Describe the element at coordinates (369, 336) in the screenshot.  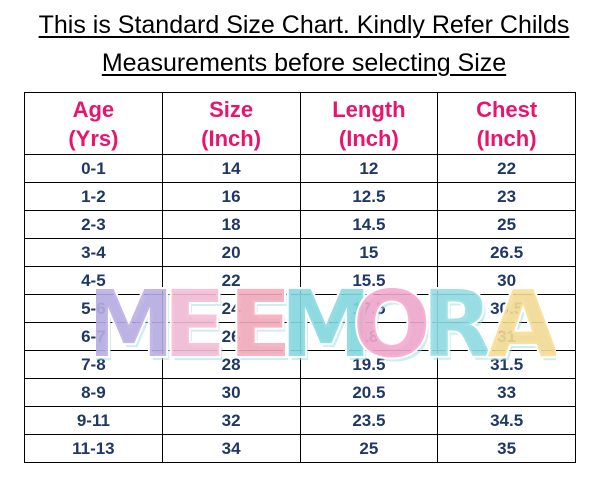
I see `cell-length: 18` at that location.